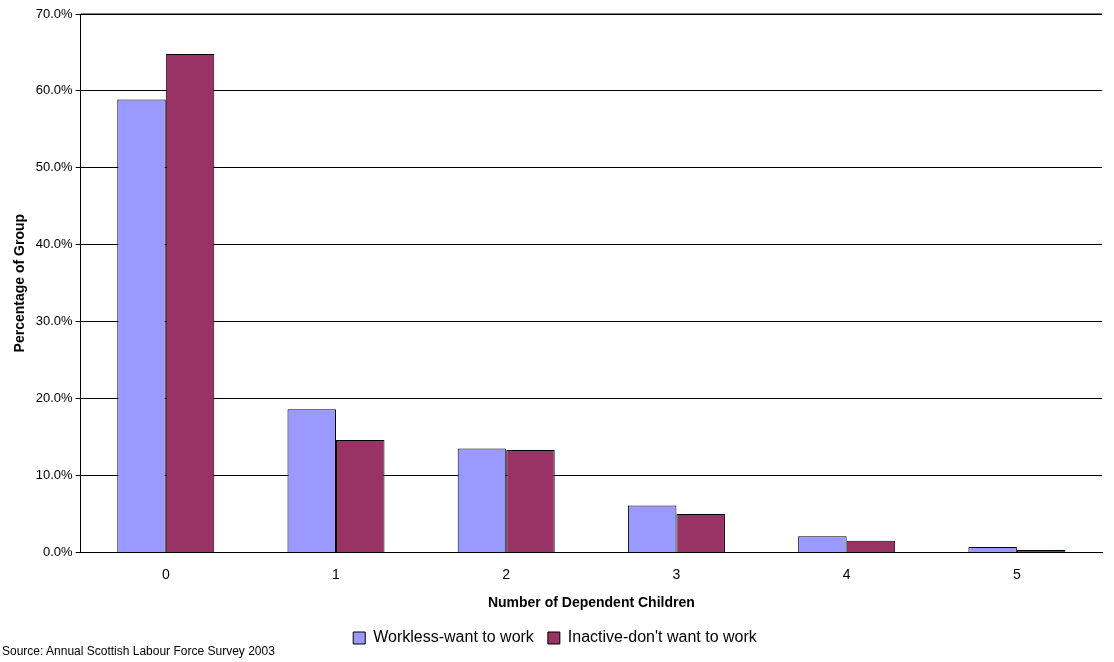 The height and width of the screenshot is (662, 1114). What do you see at coordinates (54, 321) in the screenshot?
I see `y-tick-label: 30.0%` at bounding box center [54, 321].